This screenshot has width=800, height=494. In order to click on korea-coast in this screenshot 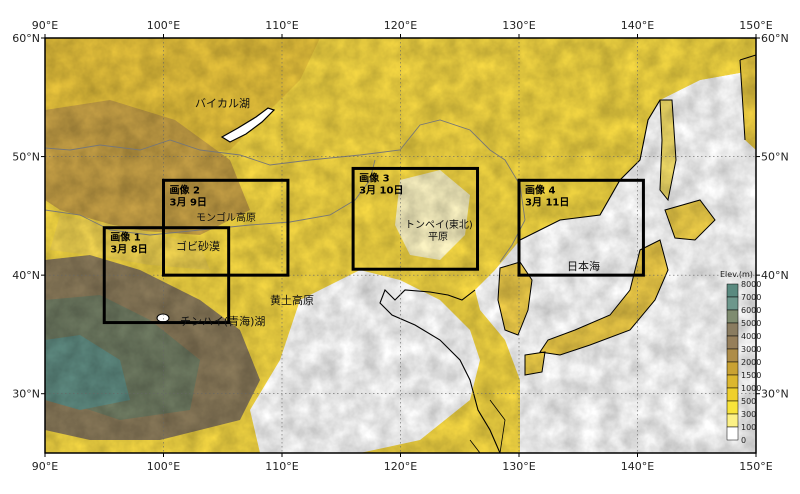, I will do `click(515, 298)`.